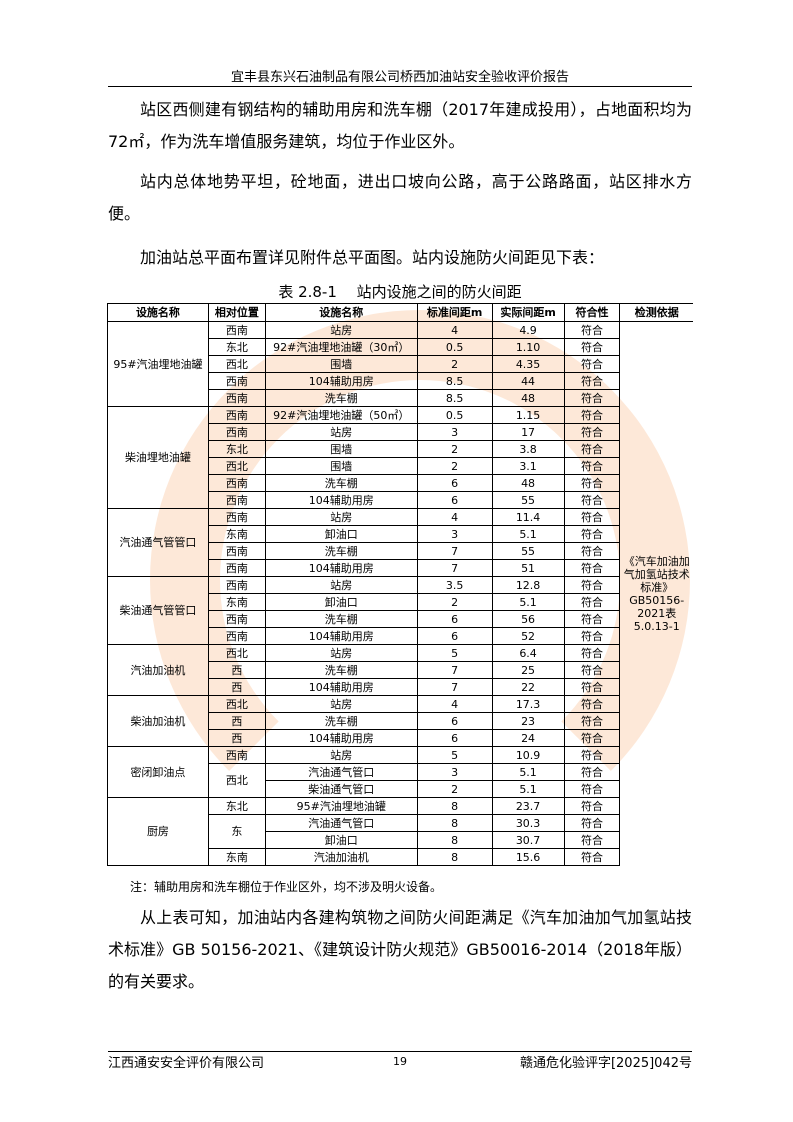  Describe the element at coordinates (401, 466) in the screenshot. I see `table-row: 西北 围墙 2 3.1 符合` at that location.